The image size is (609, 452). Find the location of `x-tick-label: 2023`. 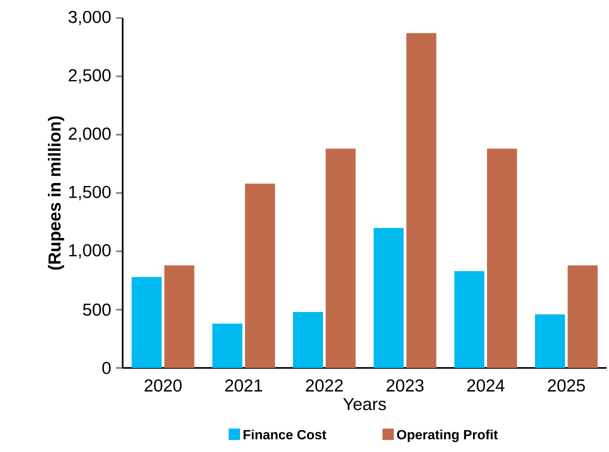

x-tick-label: 2023 is located at coordinates (405, 385).